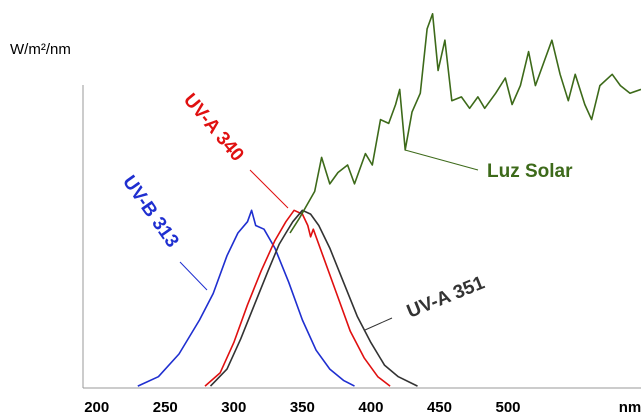  What do you see at coordinates (530, 171) in the screenshot?
I see `series-label: Luz Solar` at bounding box center [530, 171].